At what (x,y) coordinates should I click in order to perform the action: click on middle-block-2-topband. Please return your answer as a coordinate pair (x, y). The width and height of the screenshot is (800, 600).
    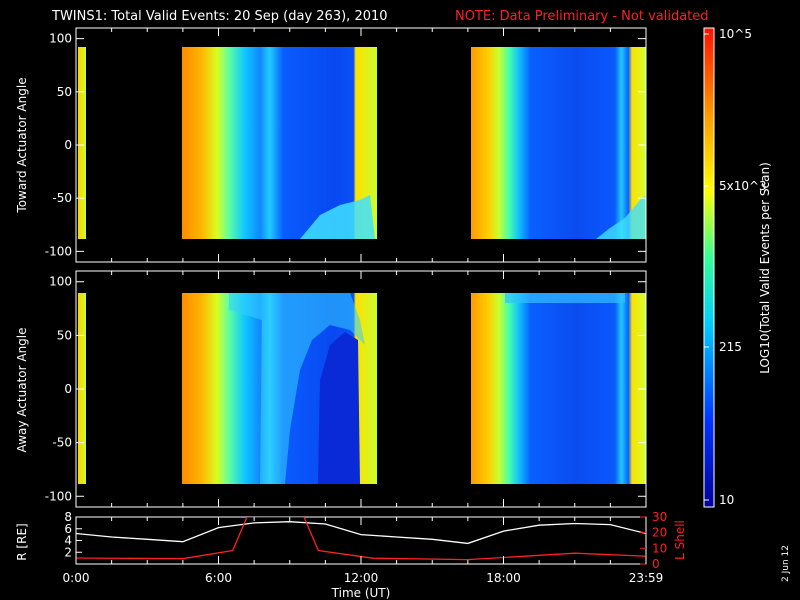
    Looking at the image, I should click on (565, 298).